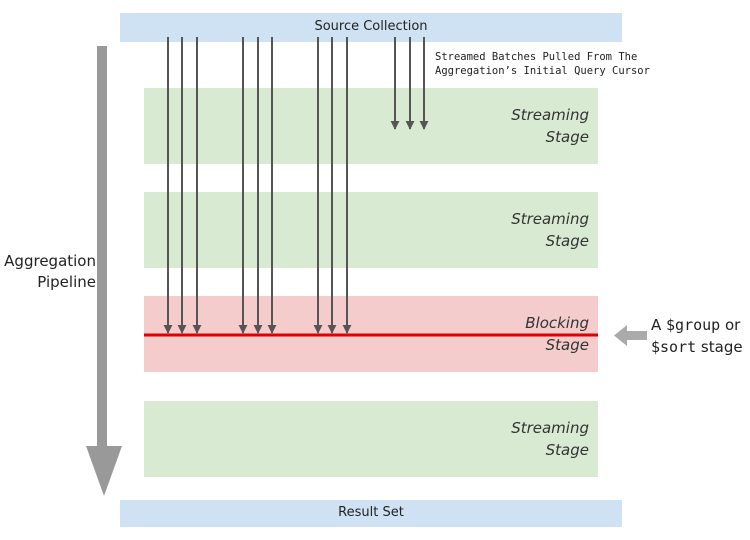  I want to click on stage-4-line2: Stage, so click(567, 450).